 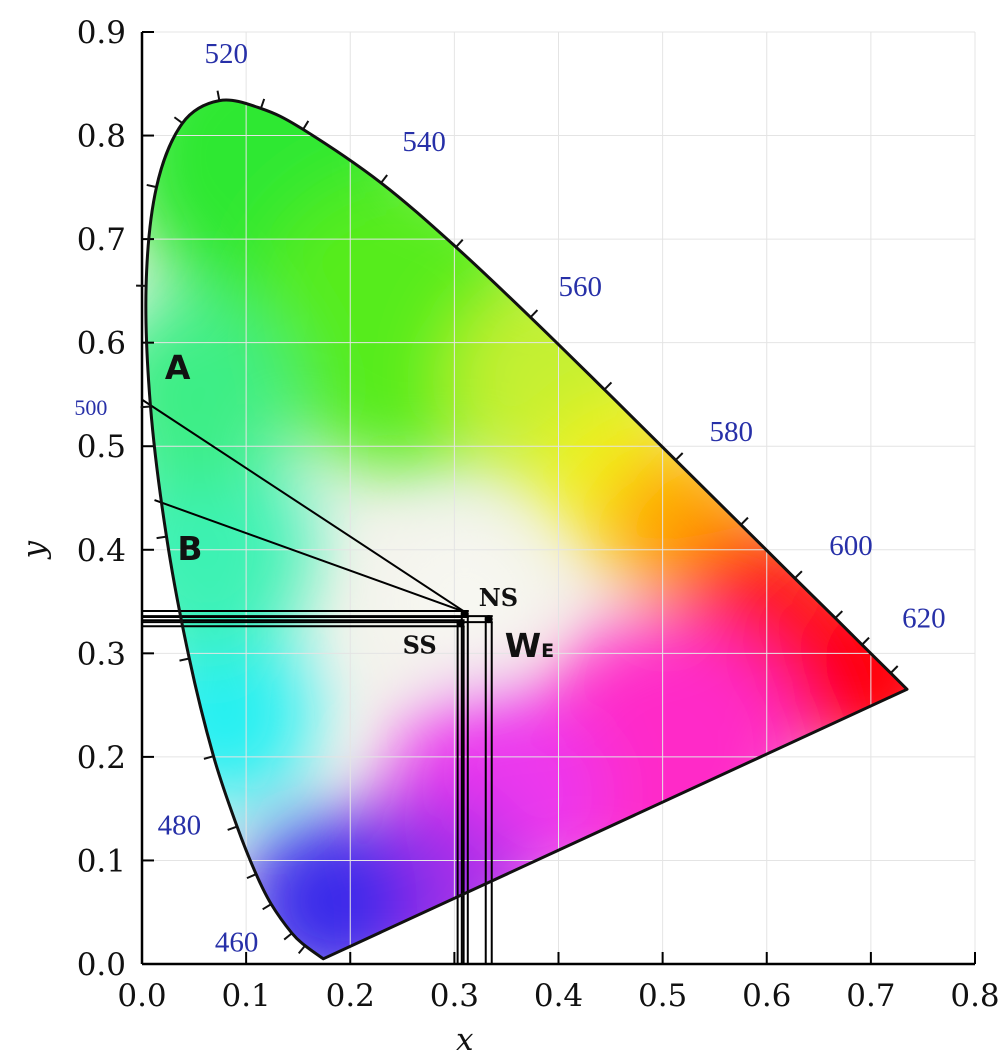 I want to click on y-tick-label: 0.8, so click(x=101, y=137).